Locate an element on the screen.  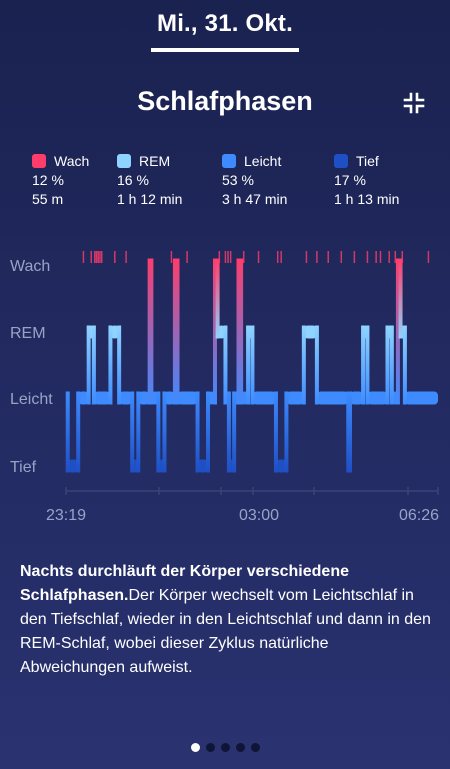
legend-duration: 1 h 13 min is located at coordinates (367, 199).